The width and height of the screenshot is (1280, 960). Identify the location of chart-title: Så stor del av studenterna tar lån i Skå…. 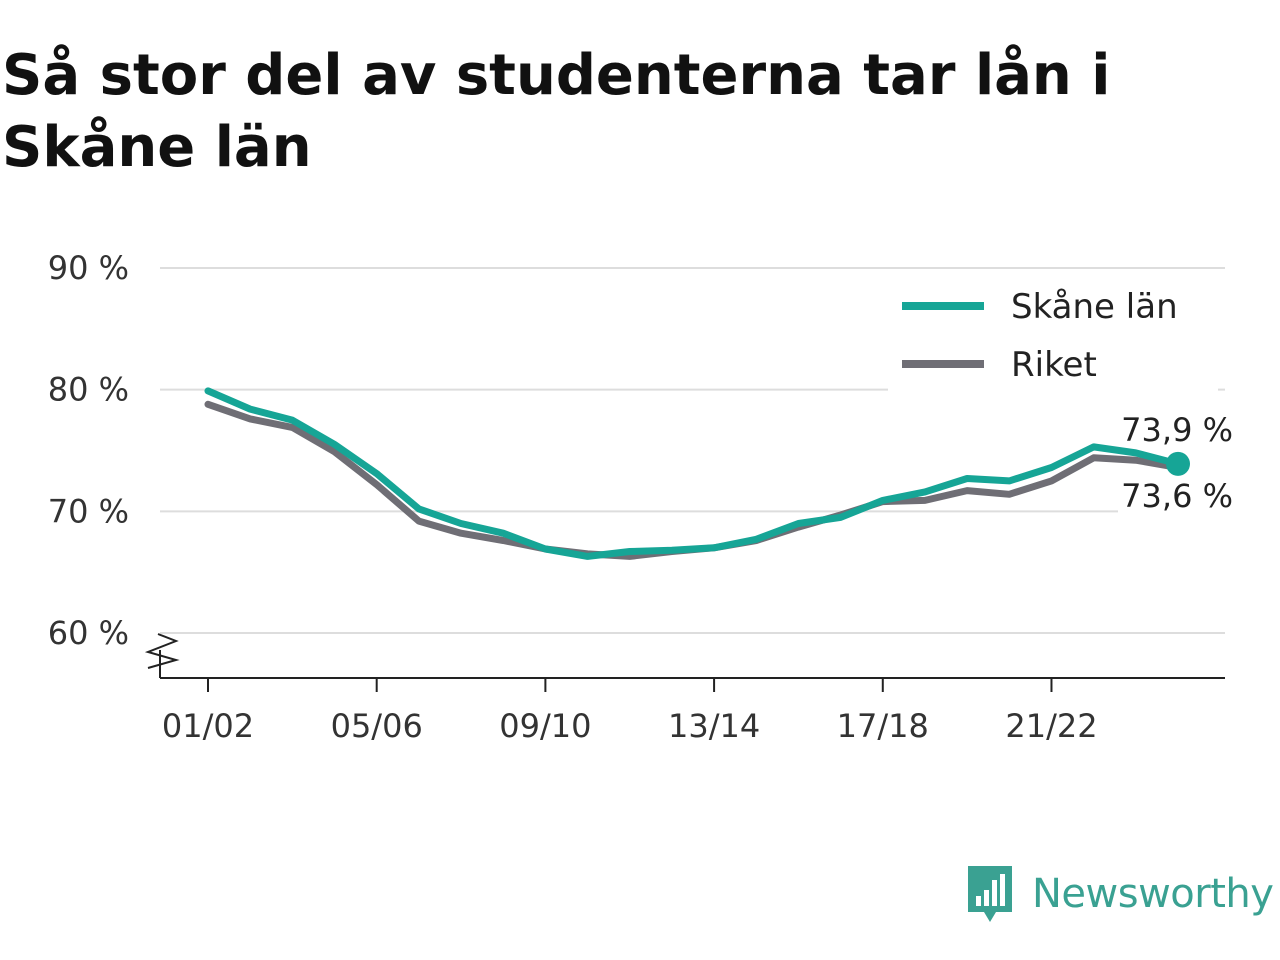
(556, 111).